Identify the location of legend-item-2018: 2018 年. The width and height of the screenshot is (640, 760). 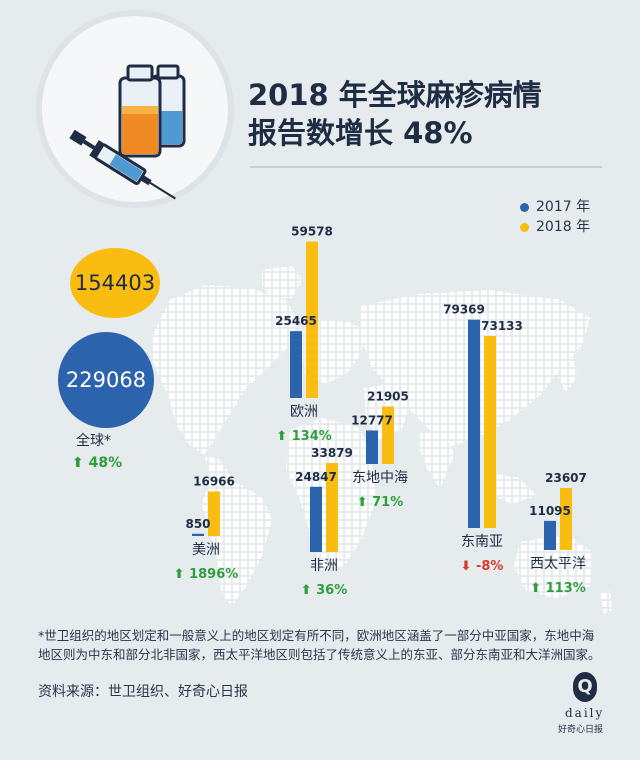
(555, 226).